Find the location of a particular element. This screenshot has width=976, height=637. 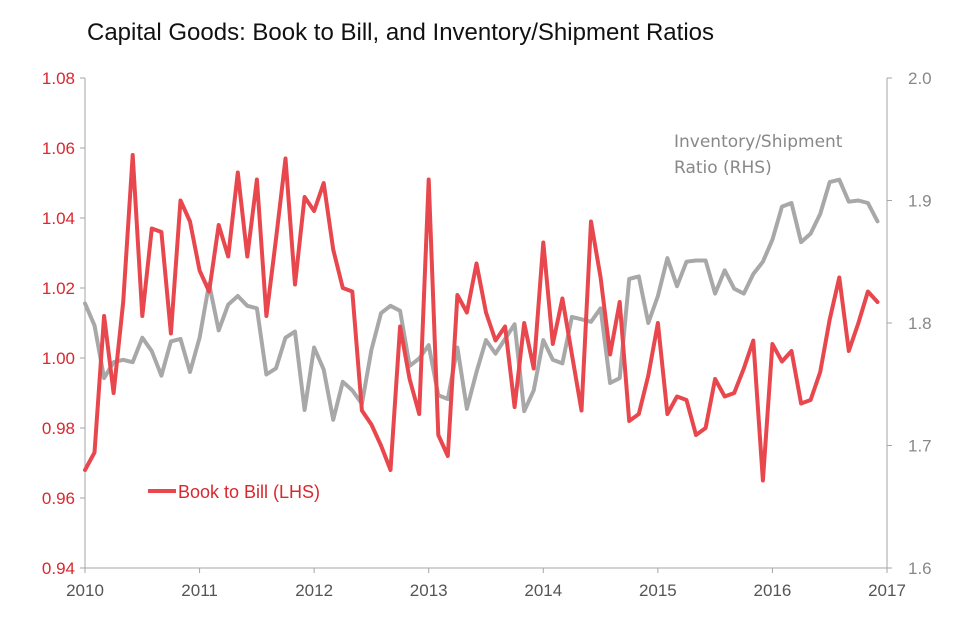

right-tick-label: 1.9 is located at coordinates (920, 201).